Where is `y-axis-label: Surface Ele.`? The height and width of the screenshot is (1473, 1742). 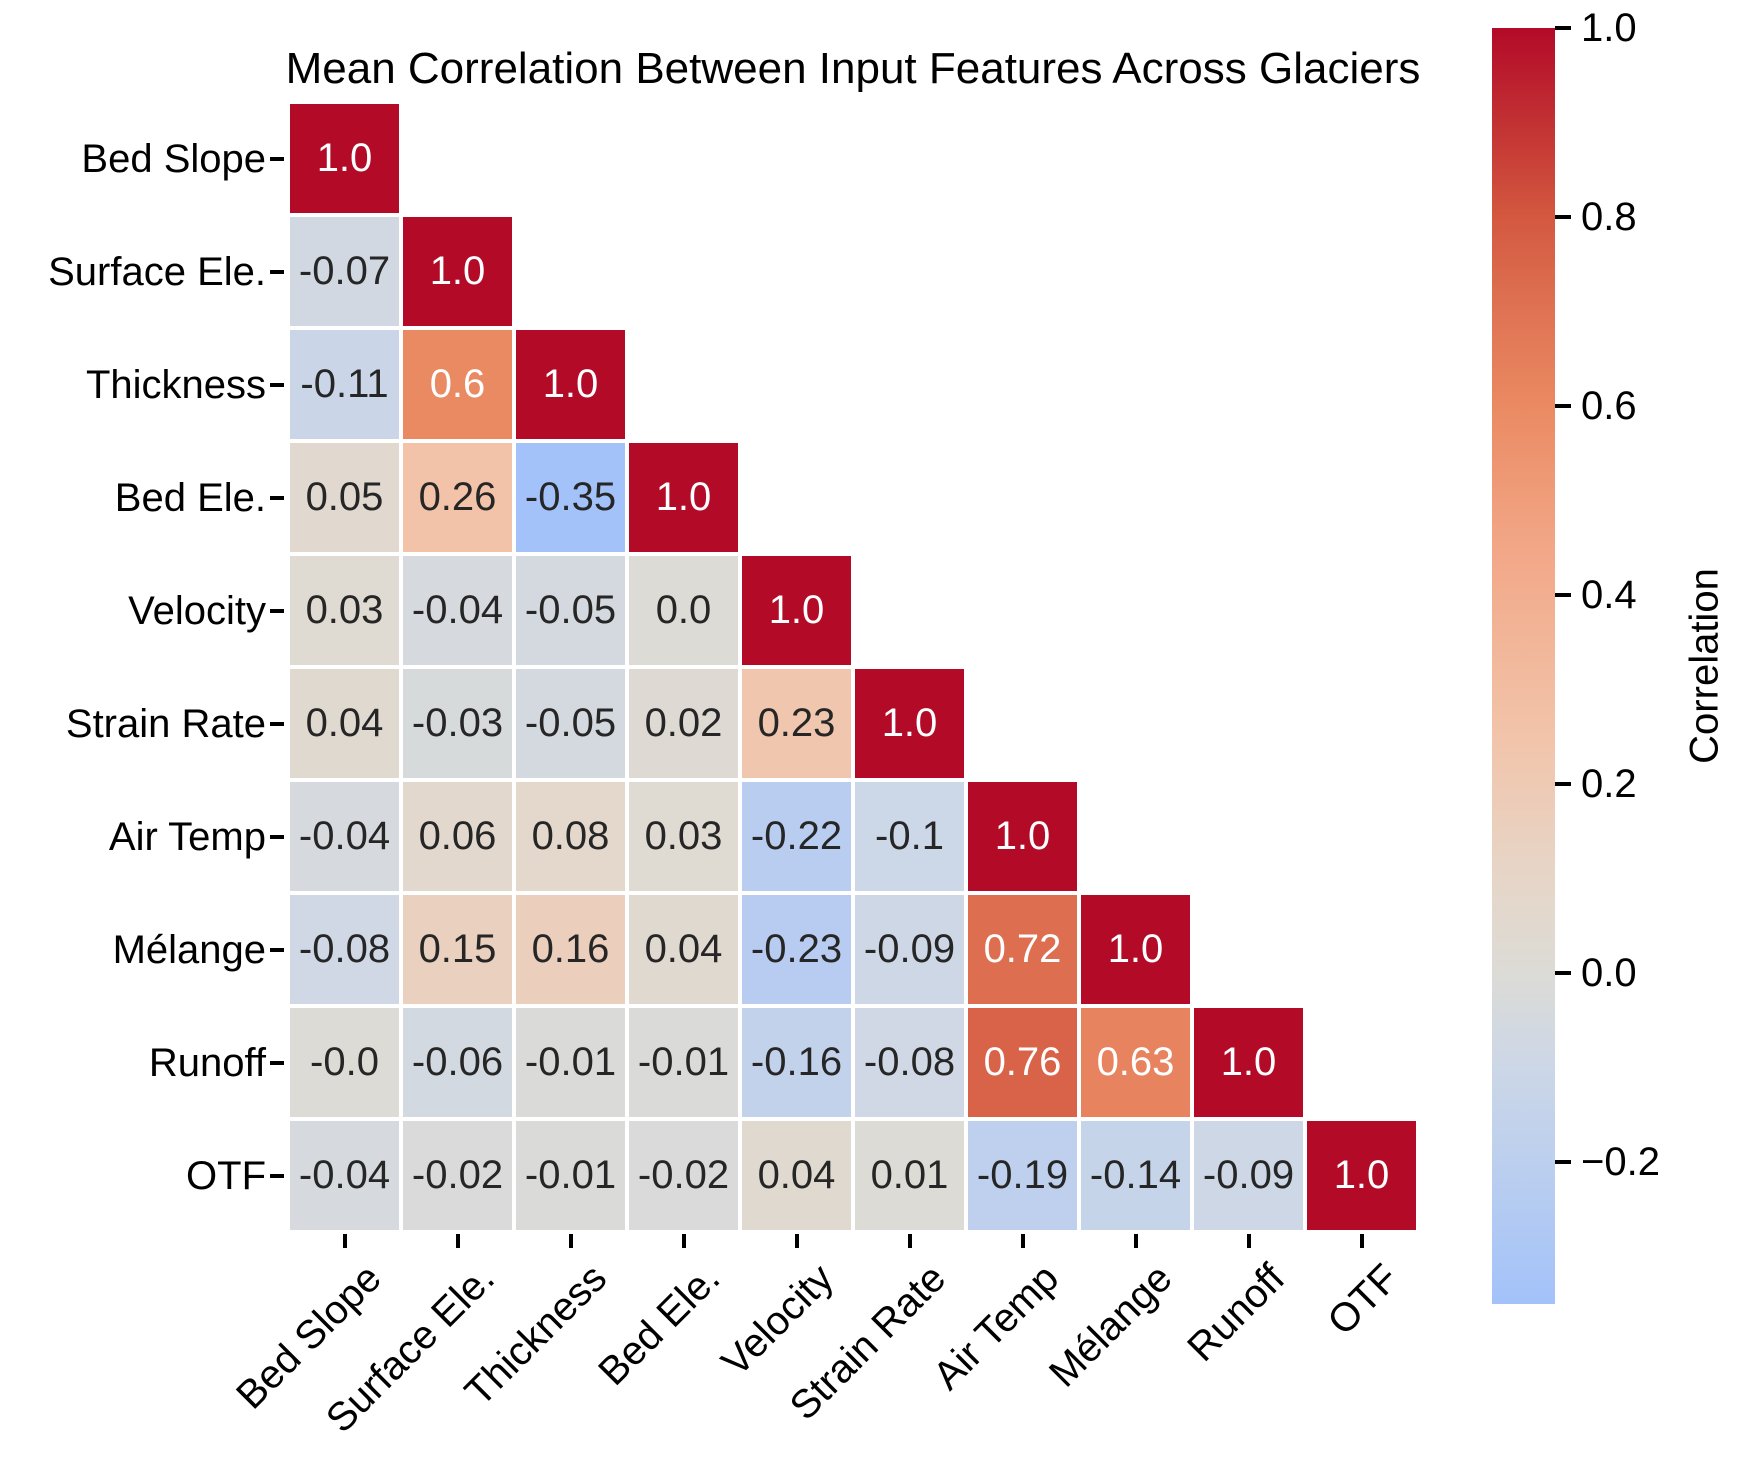
y-axis-label: Surface Ele. is located at coordinates (157, 271).